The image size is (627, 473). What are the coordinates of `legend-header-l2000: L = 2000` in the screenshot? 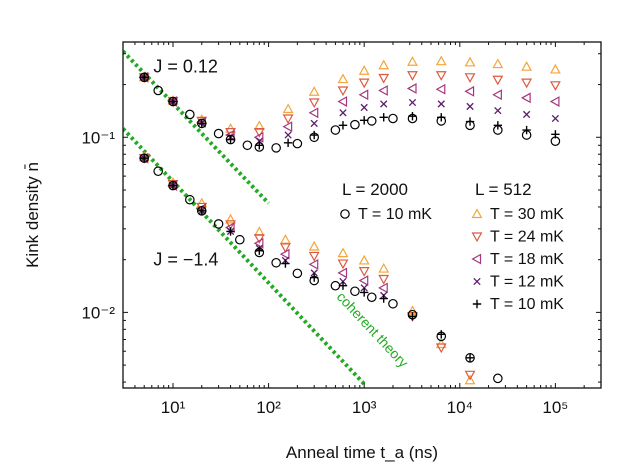 It's located at (375, 189).